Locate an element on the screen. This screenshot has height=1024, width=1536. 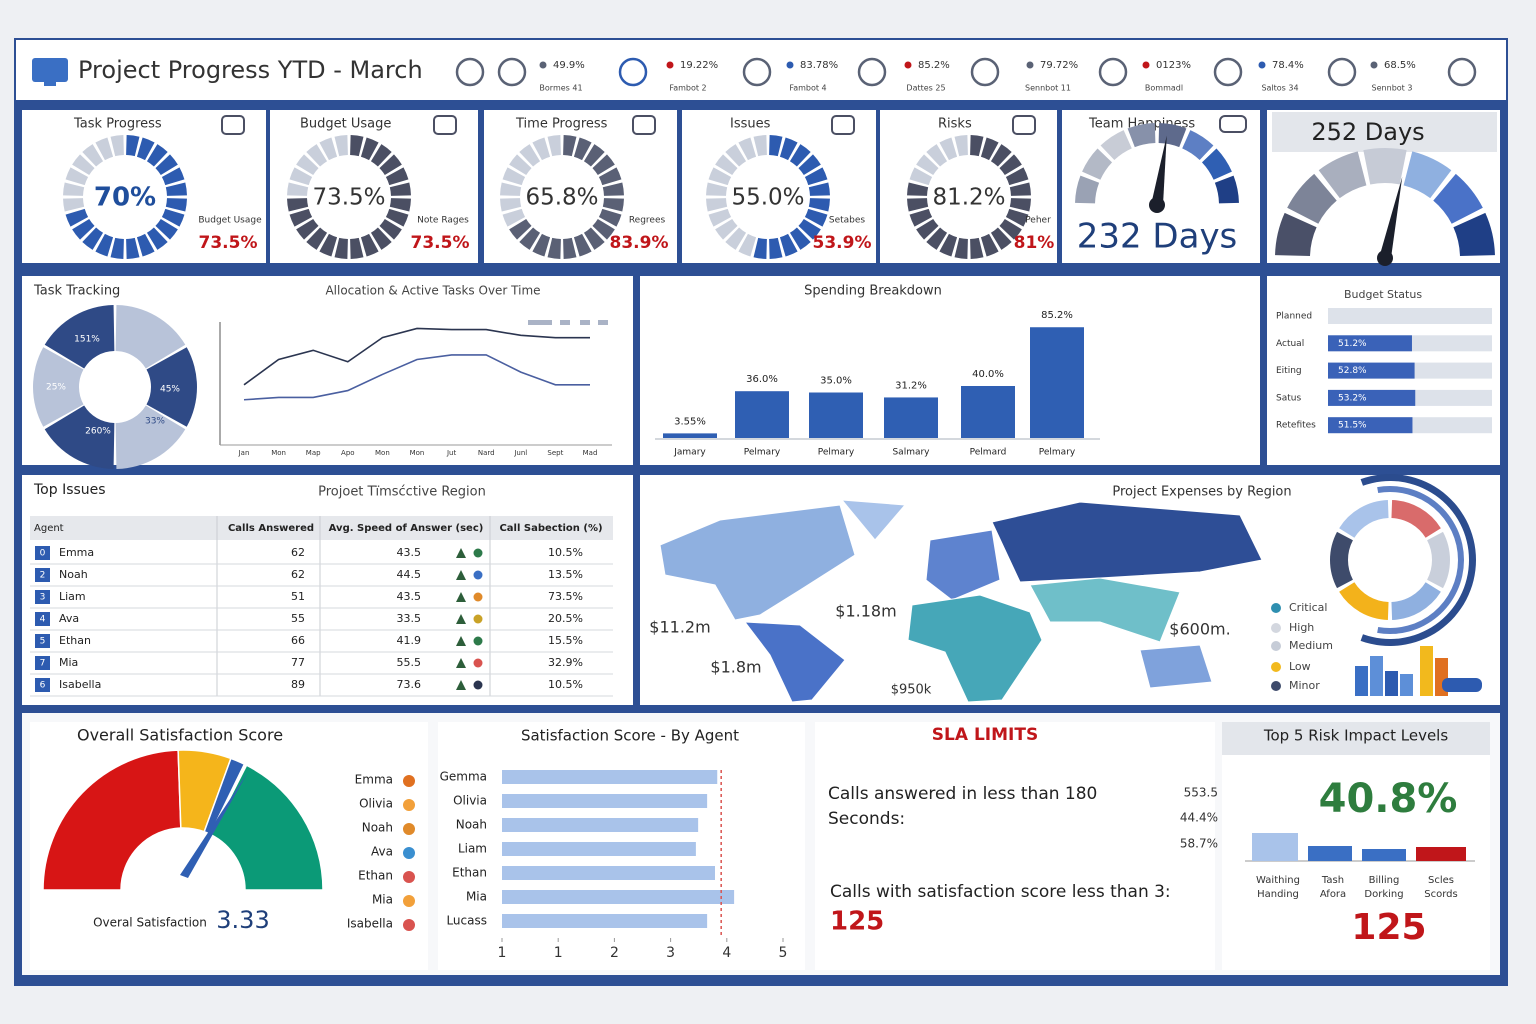
legend-label: Low is located at coordinates (1300, 666).